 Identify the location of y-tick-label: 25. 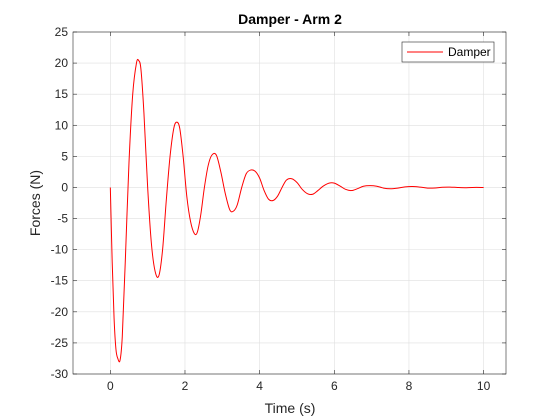
(62, 32).